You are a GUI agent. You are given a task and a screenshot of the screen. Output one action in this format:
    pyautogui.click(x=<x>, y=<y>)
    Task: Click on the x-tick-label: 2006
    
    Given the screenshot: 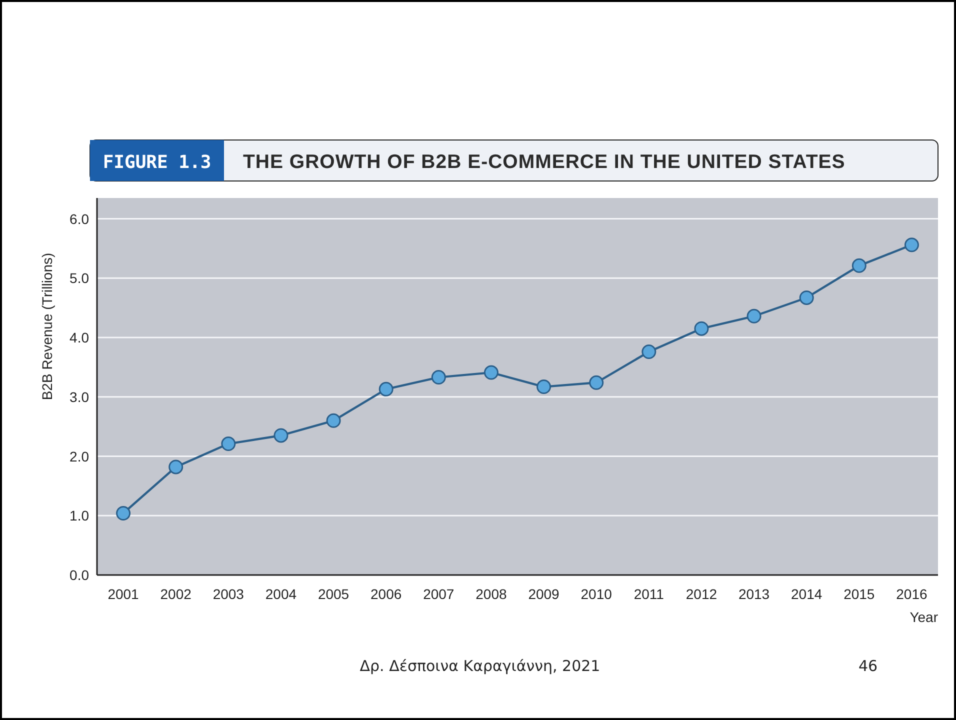 What is the action you would take?
    pyautogui.click(x=386, y=594)
    